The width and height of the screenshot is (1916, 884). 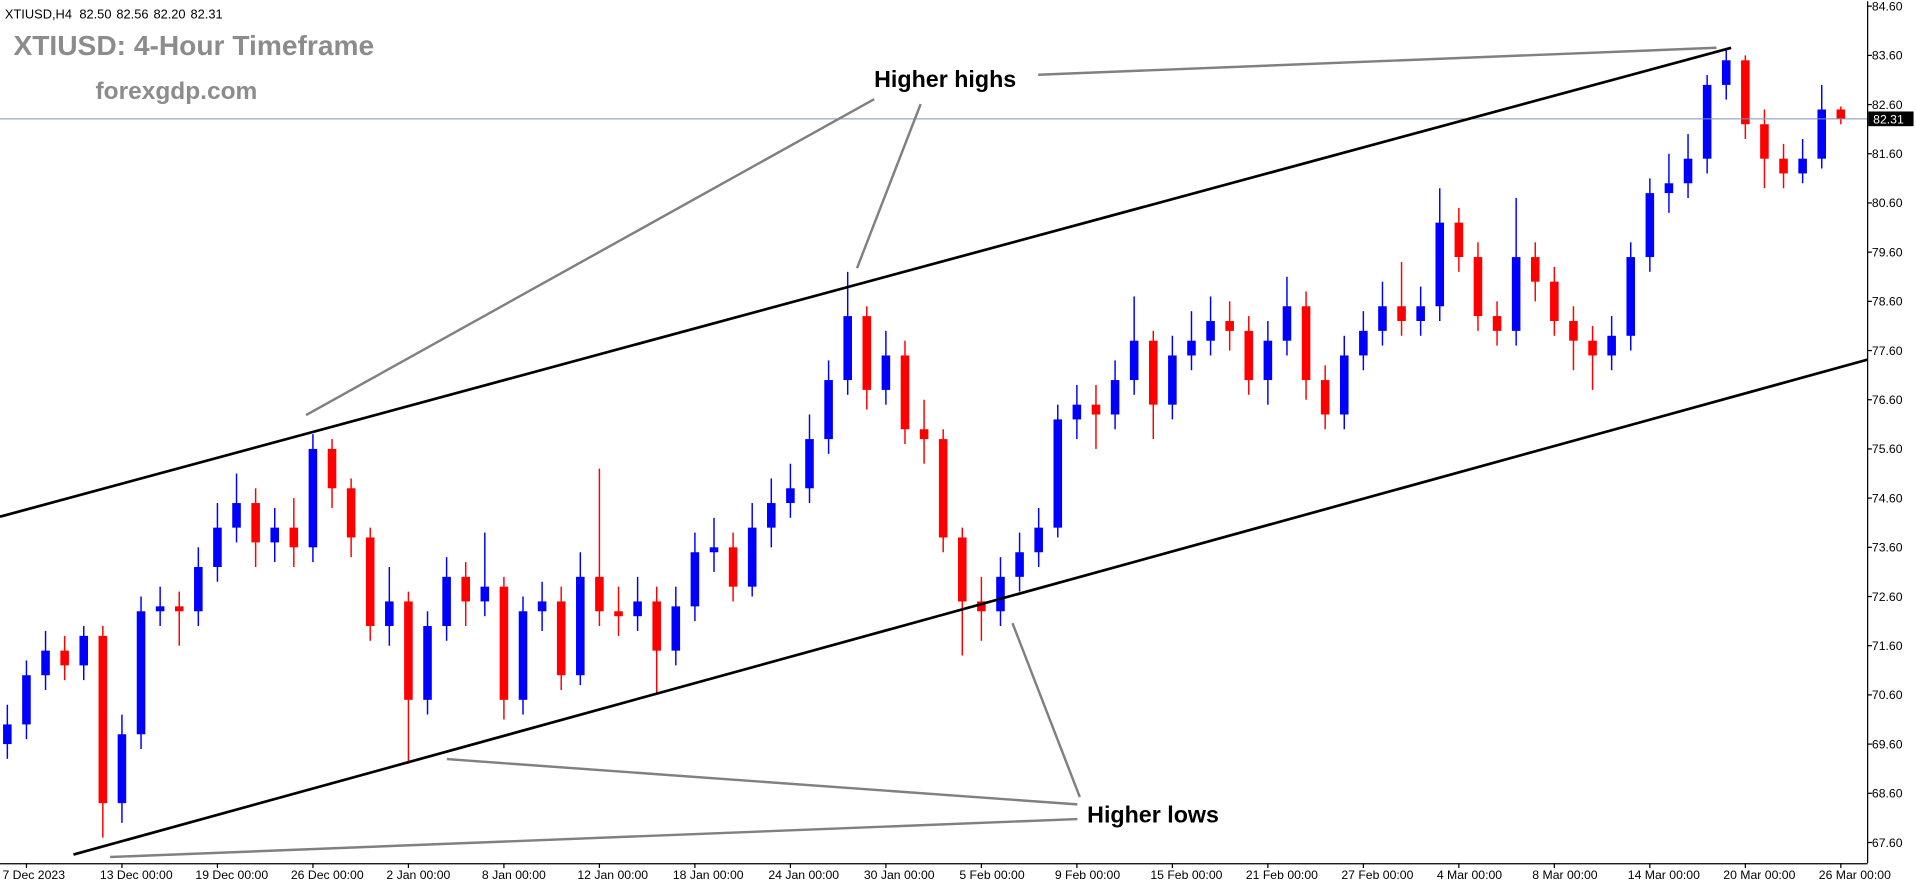 What do you see at coordinates (1887, 498) in the screenshot?
I see `y-tick-label: 74.60` at bounding box center [1887, 498].